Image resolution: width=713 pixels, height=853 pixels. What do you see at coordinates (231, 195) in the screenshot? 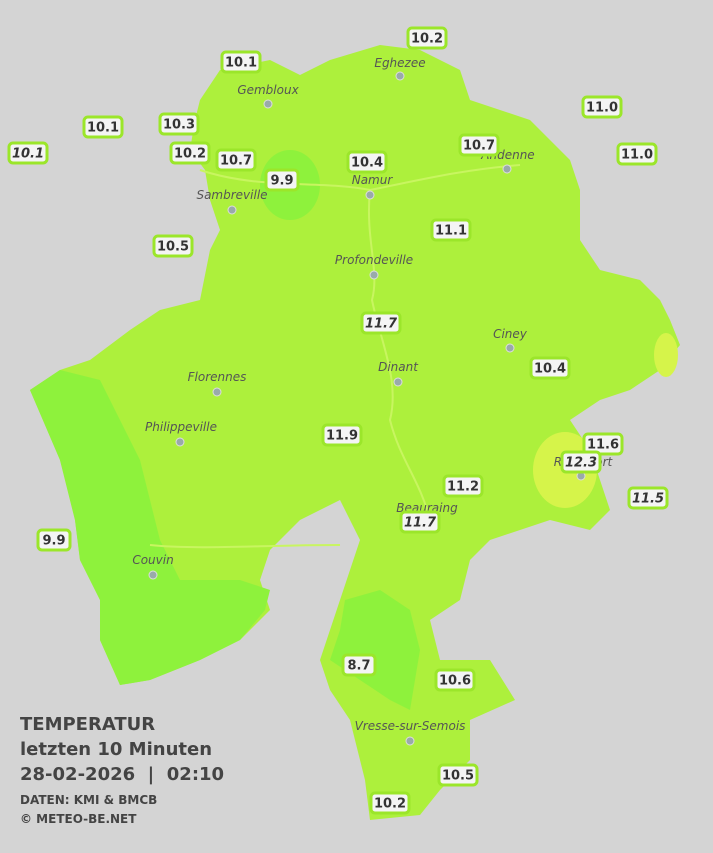
I see `town-name: Sambreville` at bounding box center [231, 195].